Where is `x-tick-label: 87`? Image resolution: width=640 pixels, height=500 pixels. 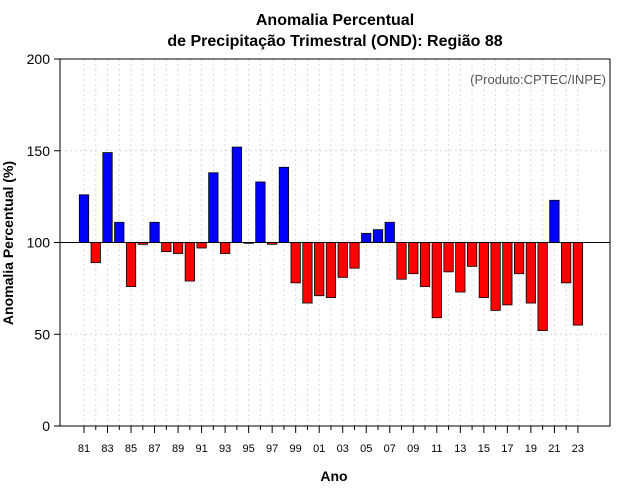 x-tick-label: 87 is located at coordinates (154, 449).